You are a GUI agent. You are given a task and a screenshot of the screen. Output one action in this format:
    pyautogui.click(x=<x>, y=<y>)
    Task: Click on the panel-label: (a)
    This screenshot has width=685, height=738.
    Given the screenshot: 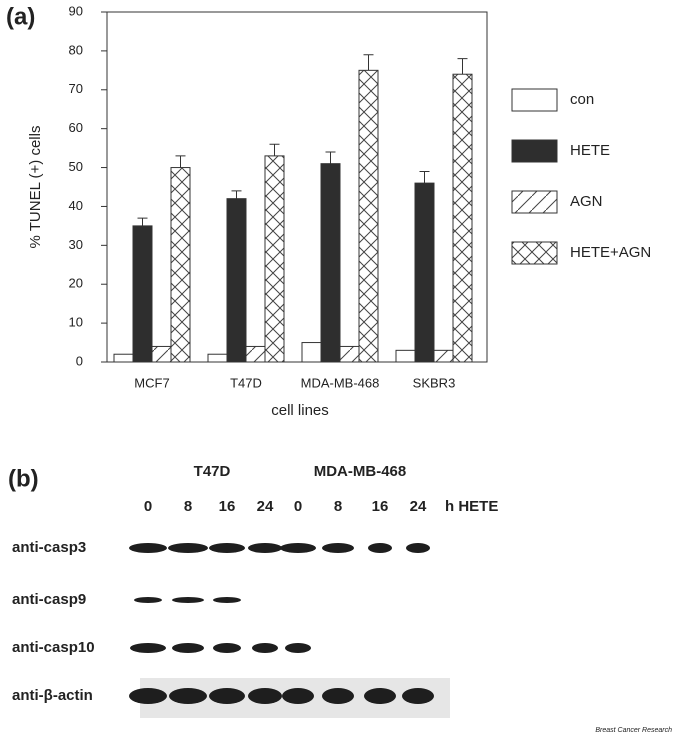 What is the action you would take?
    pyautogui.click(x=20, y=16)
    